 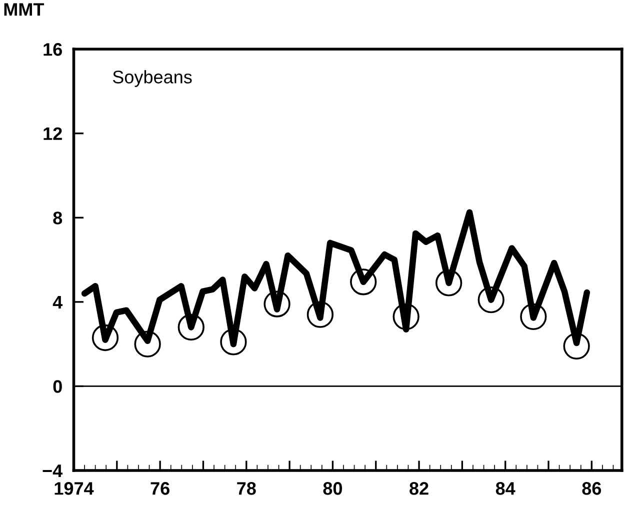 What do you see at coordinates (74, 488) in the screenshot?
I see `x-tick-label: 1974` at bounding box center [74, 488].